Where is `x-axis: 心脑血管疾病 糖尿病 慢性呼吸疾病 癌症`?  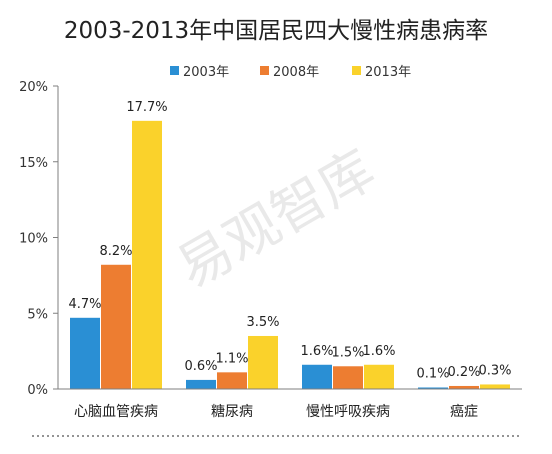
x-axis: 心脑血管疾病 糖尿病 慢性呼吸疾病 癌症 is located at coordinates (290, 404).